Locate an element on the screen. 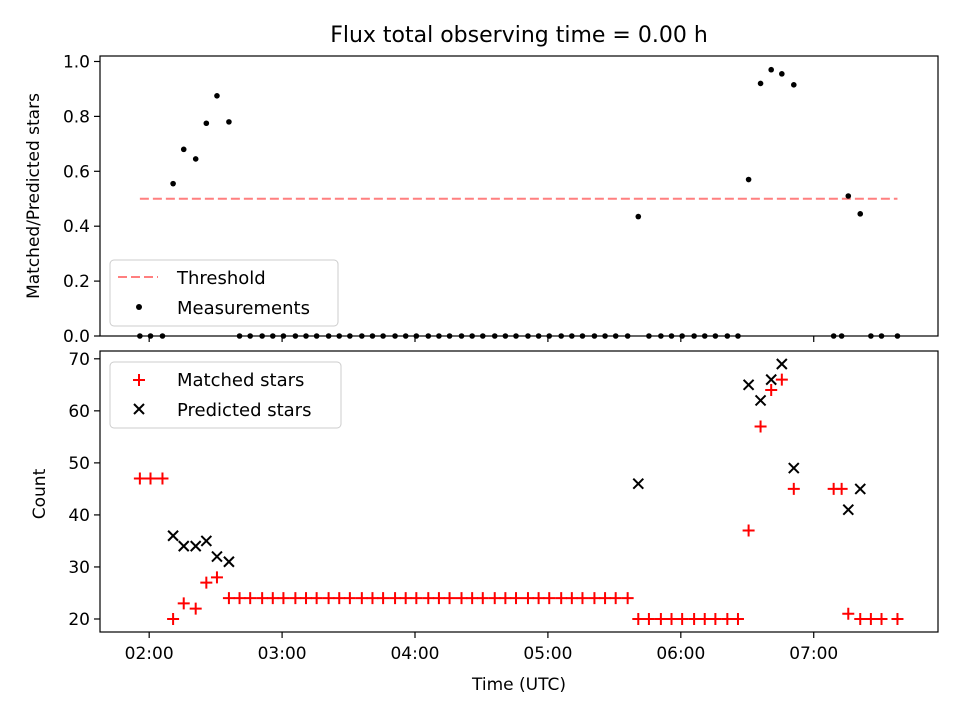 The height and width of the screenshot is (724, 960). count-y-tick-label: 40 is located at coordinates (79, 516).